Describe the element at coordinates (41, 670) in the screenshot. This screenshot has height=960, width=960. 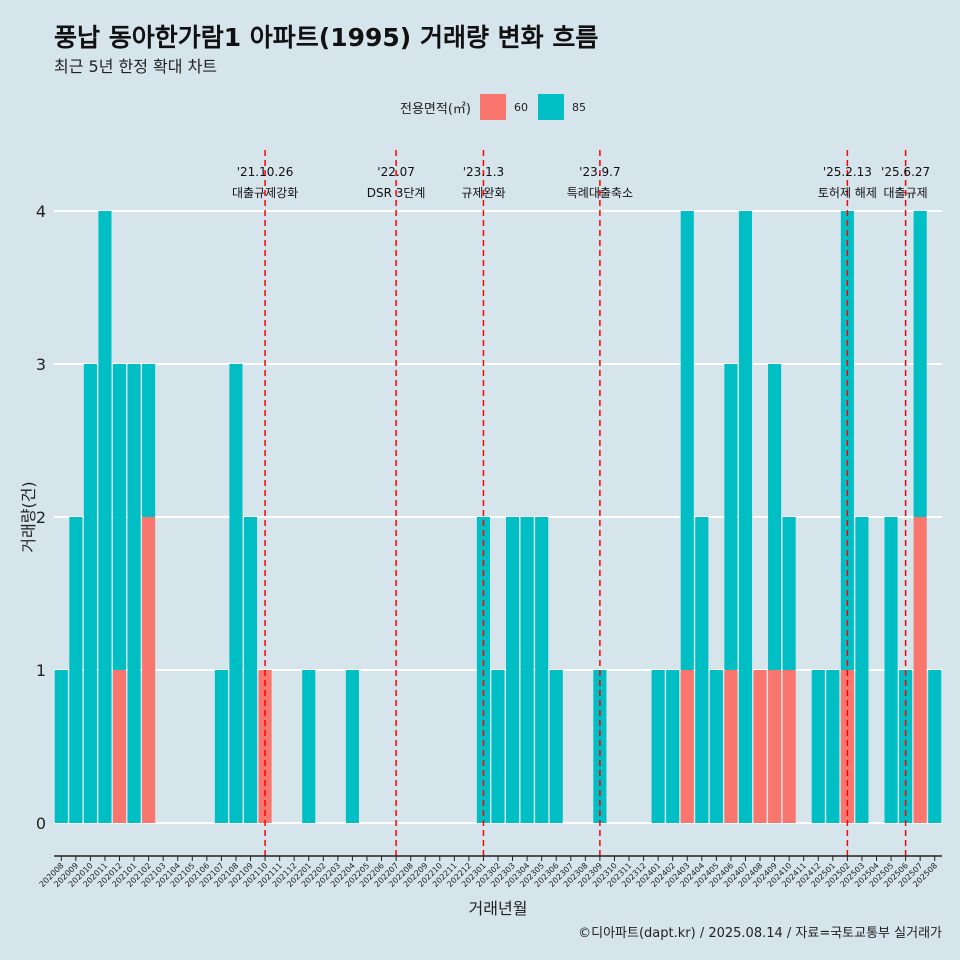
I see `y-tick-label: 1` at that location.